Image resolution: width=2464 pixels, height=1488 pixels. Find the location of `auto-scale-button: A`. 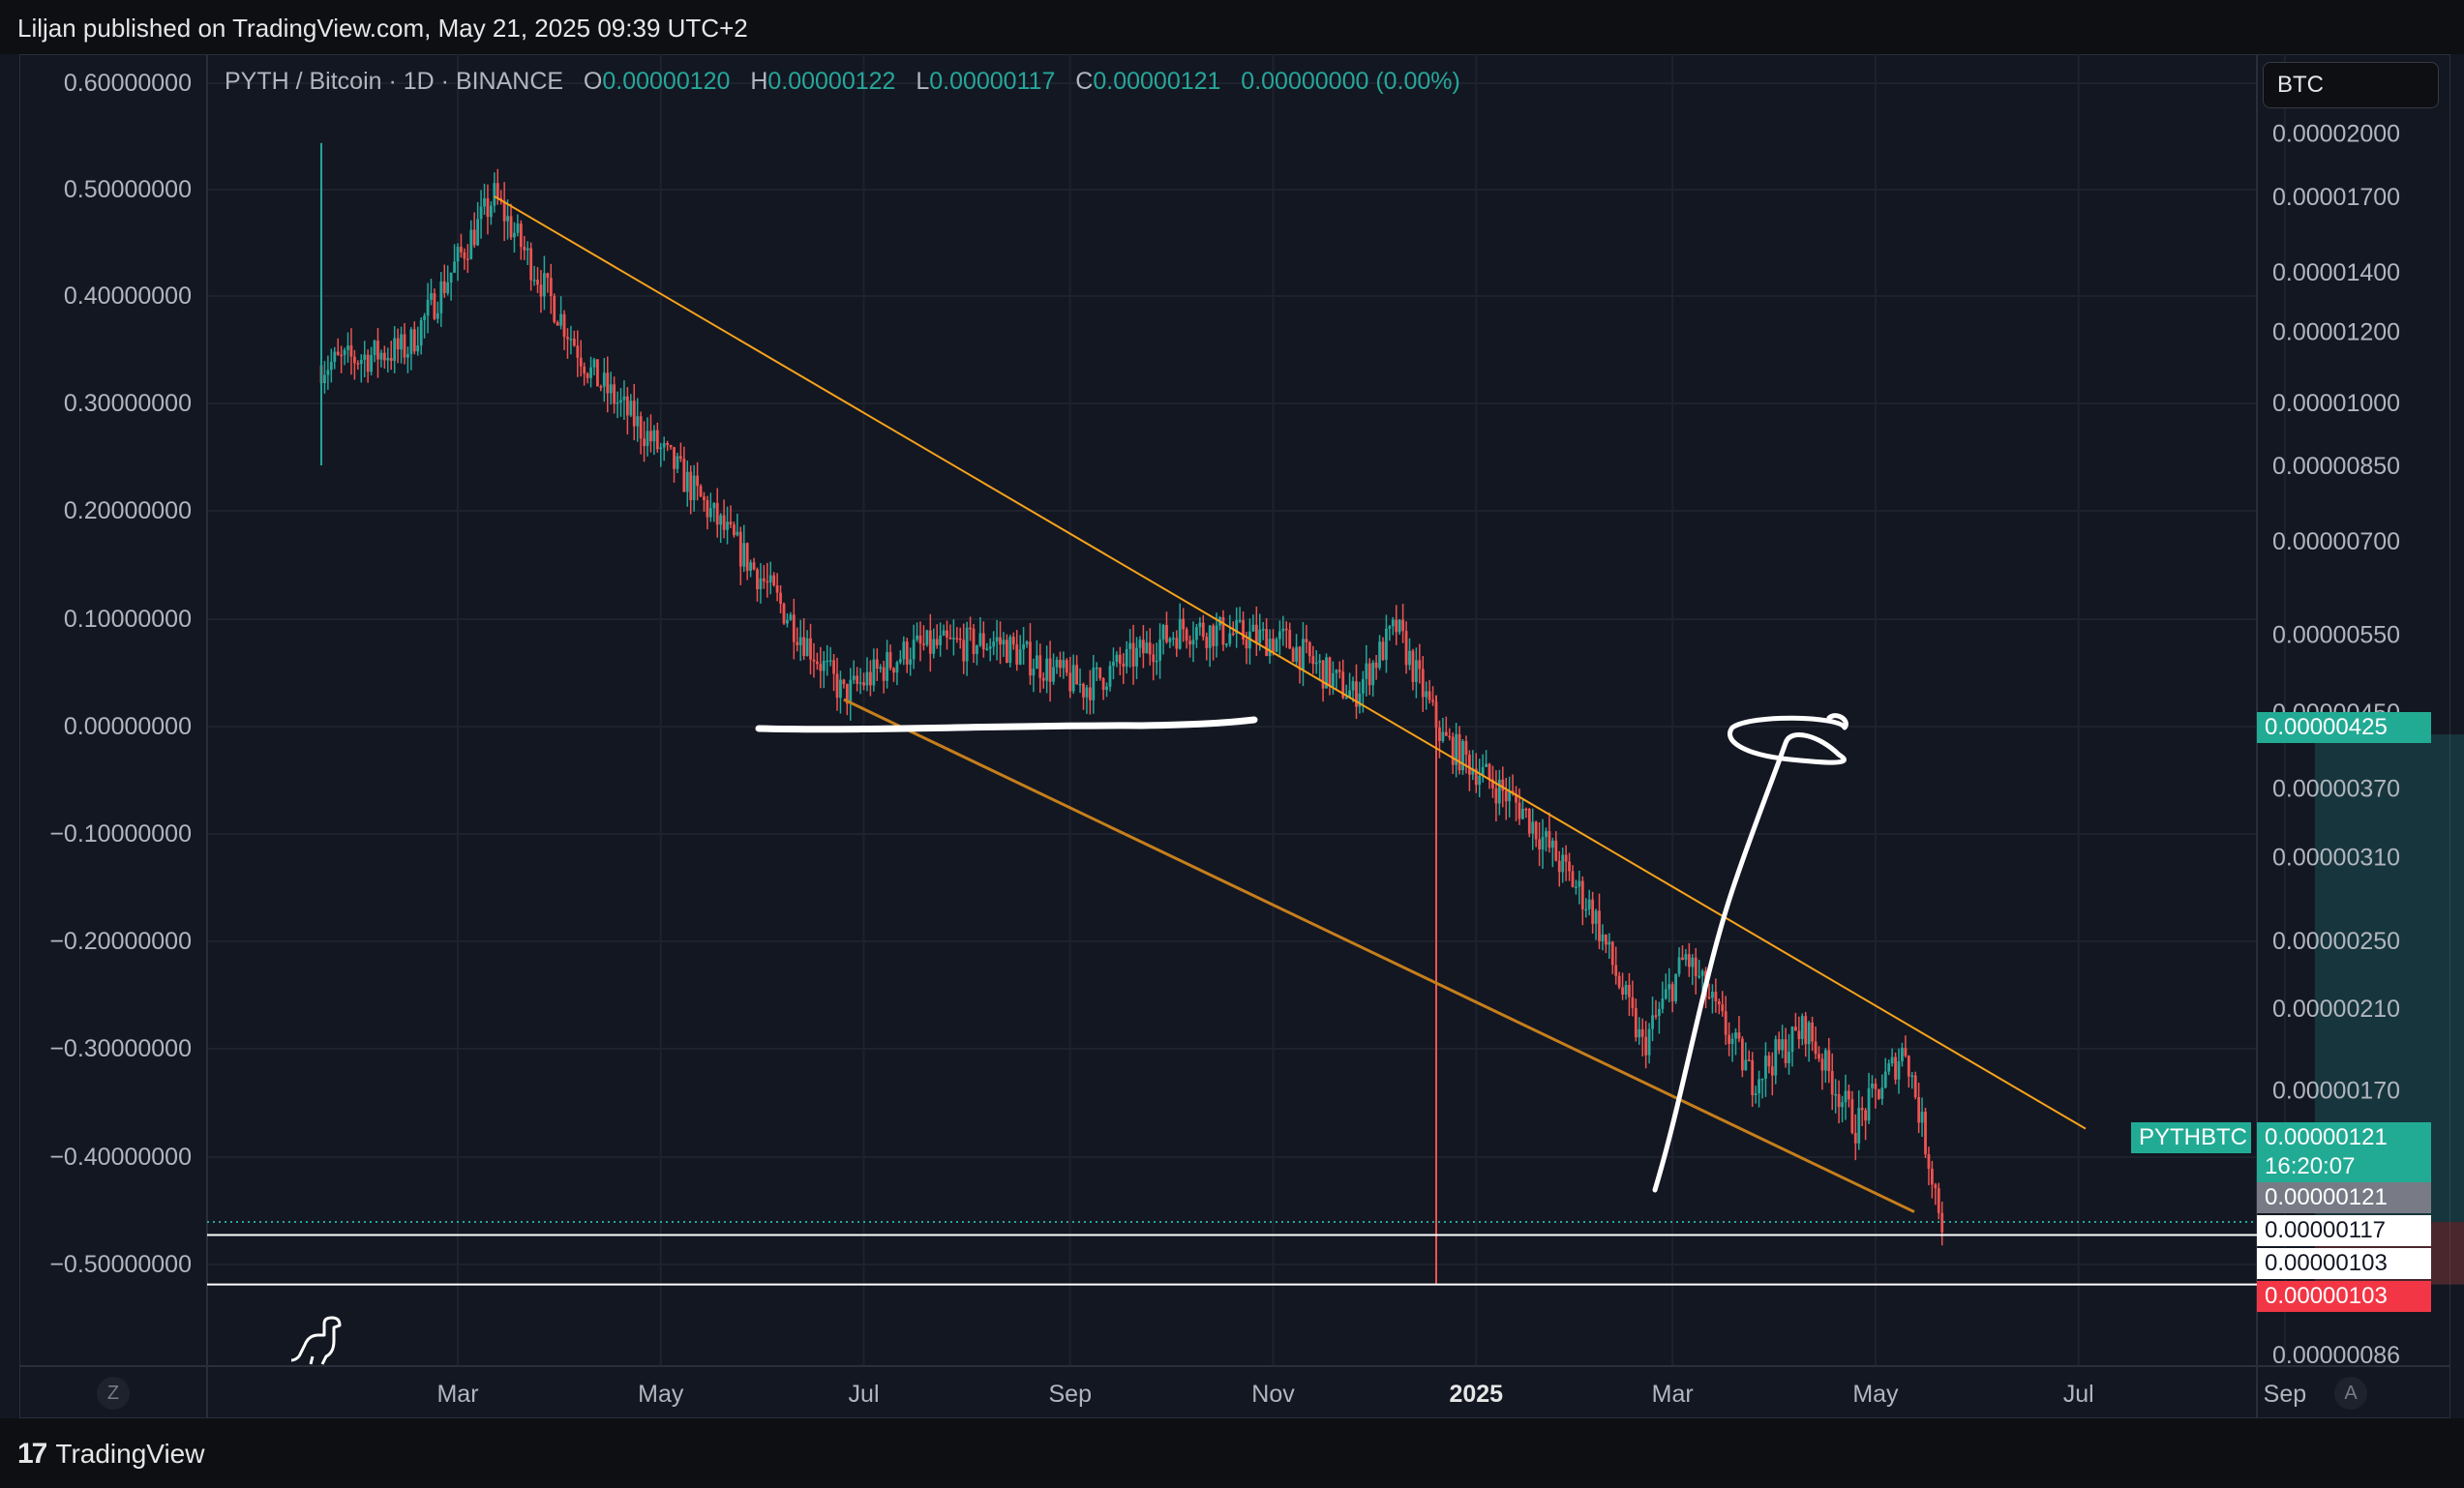

auto-scale-button: A is located at coordinates (2350, 1393).